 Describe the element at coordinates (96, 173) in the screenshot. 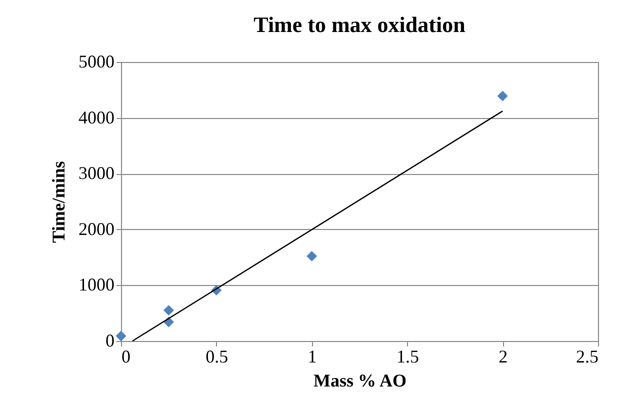

I see `y-tick-label: 3000` at that location.